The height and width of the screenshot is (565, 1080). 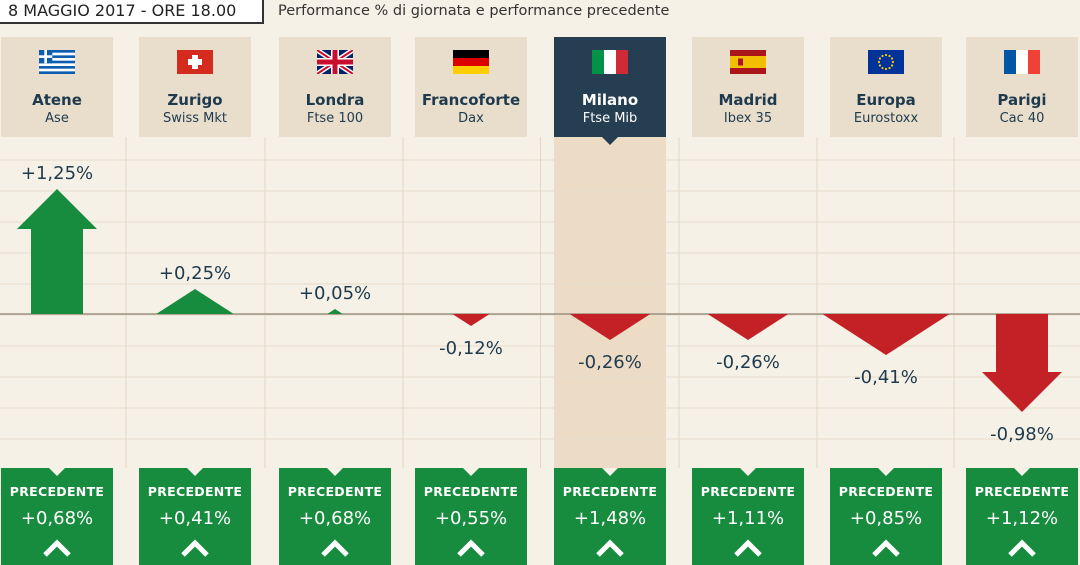 I want to click on arrow-madrid, so click(x=748, y=327).